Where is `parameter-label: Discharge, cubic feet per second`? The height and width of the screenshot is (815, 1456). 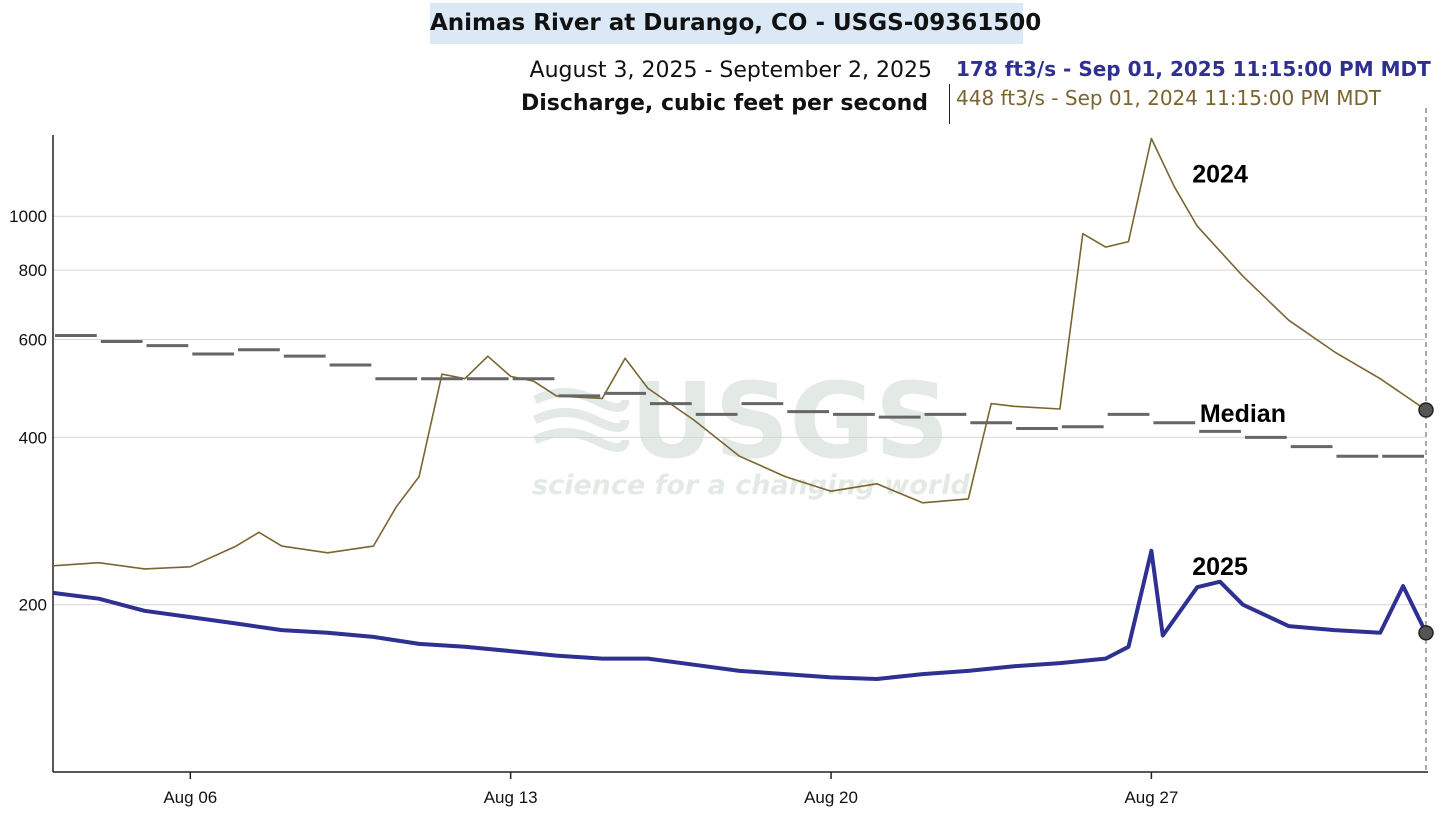
parameter-label: Discharge, cubic feet per second is located at coordinates (724, 103).